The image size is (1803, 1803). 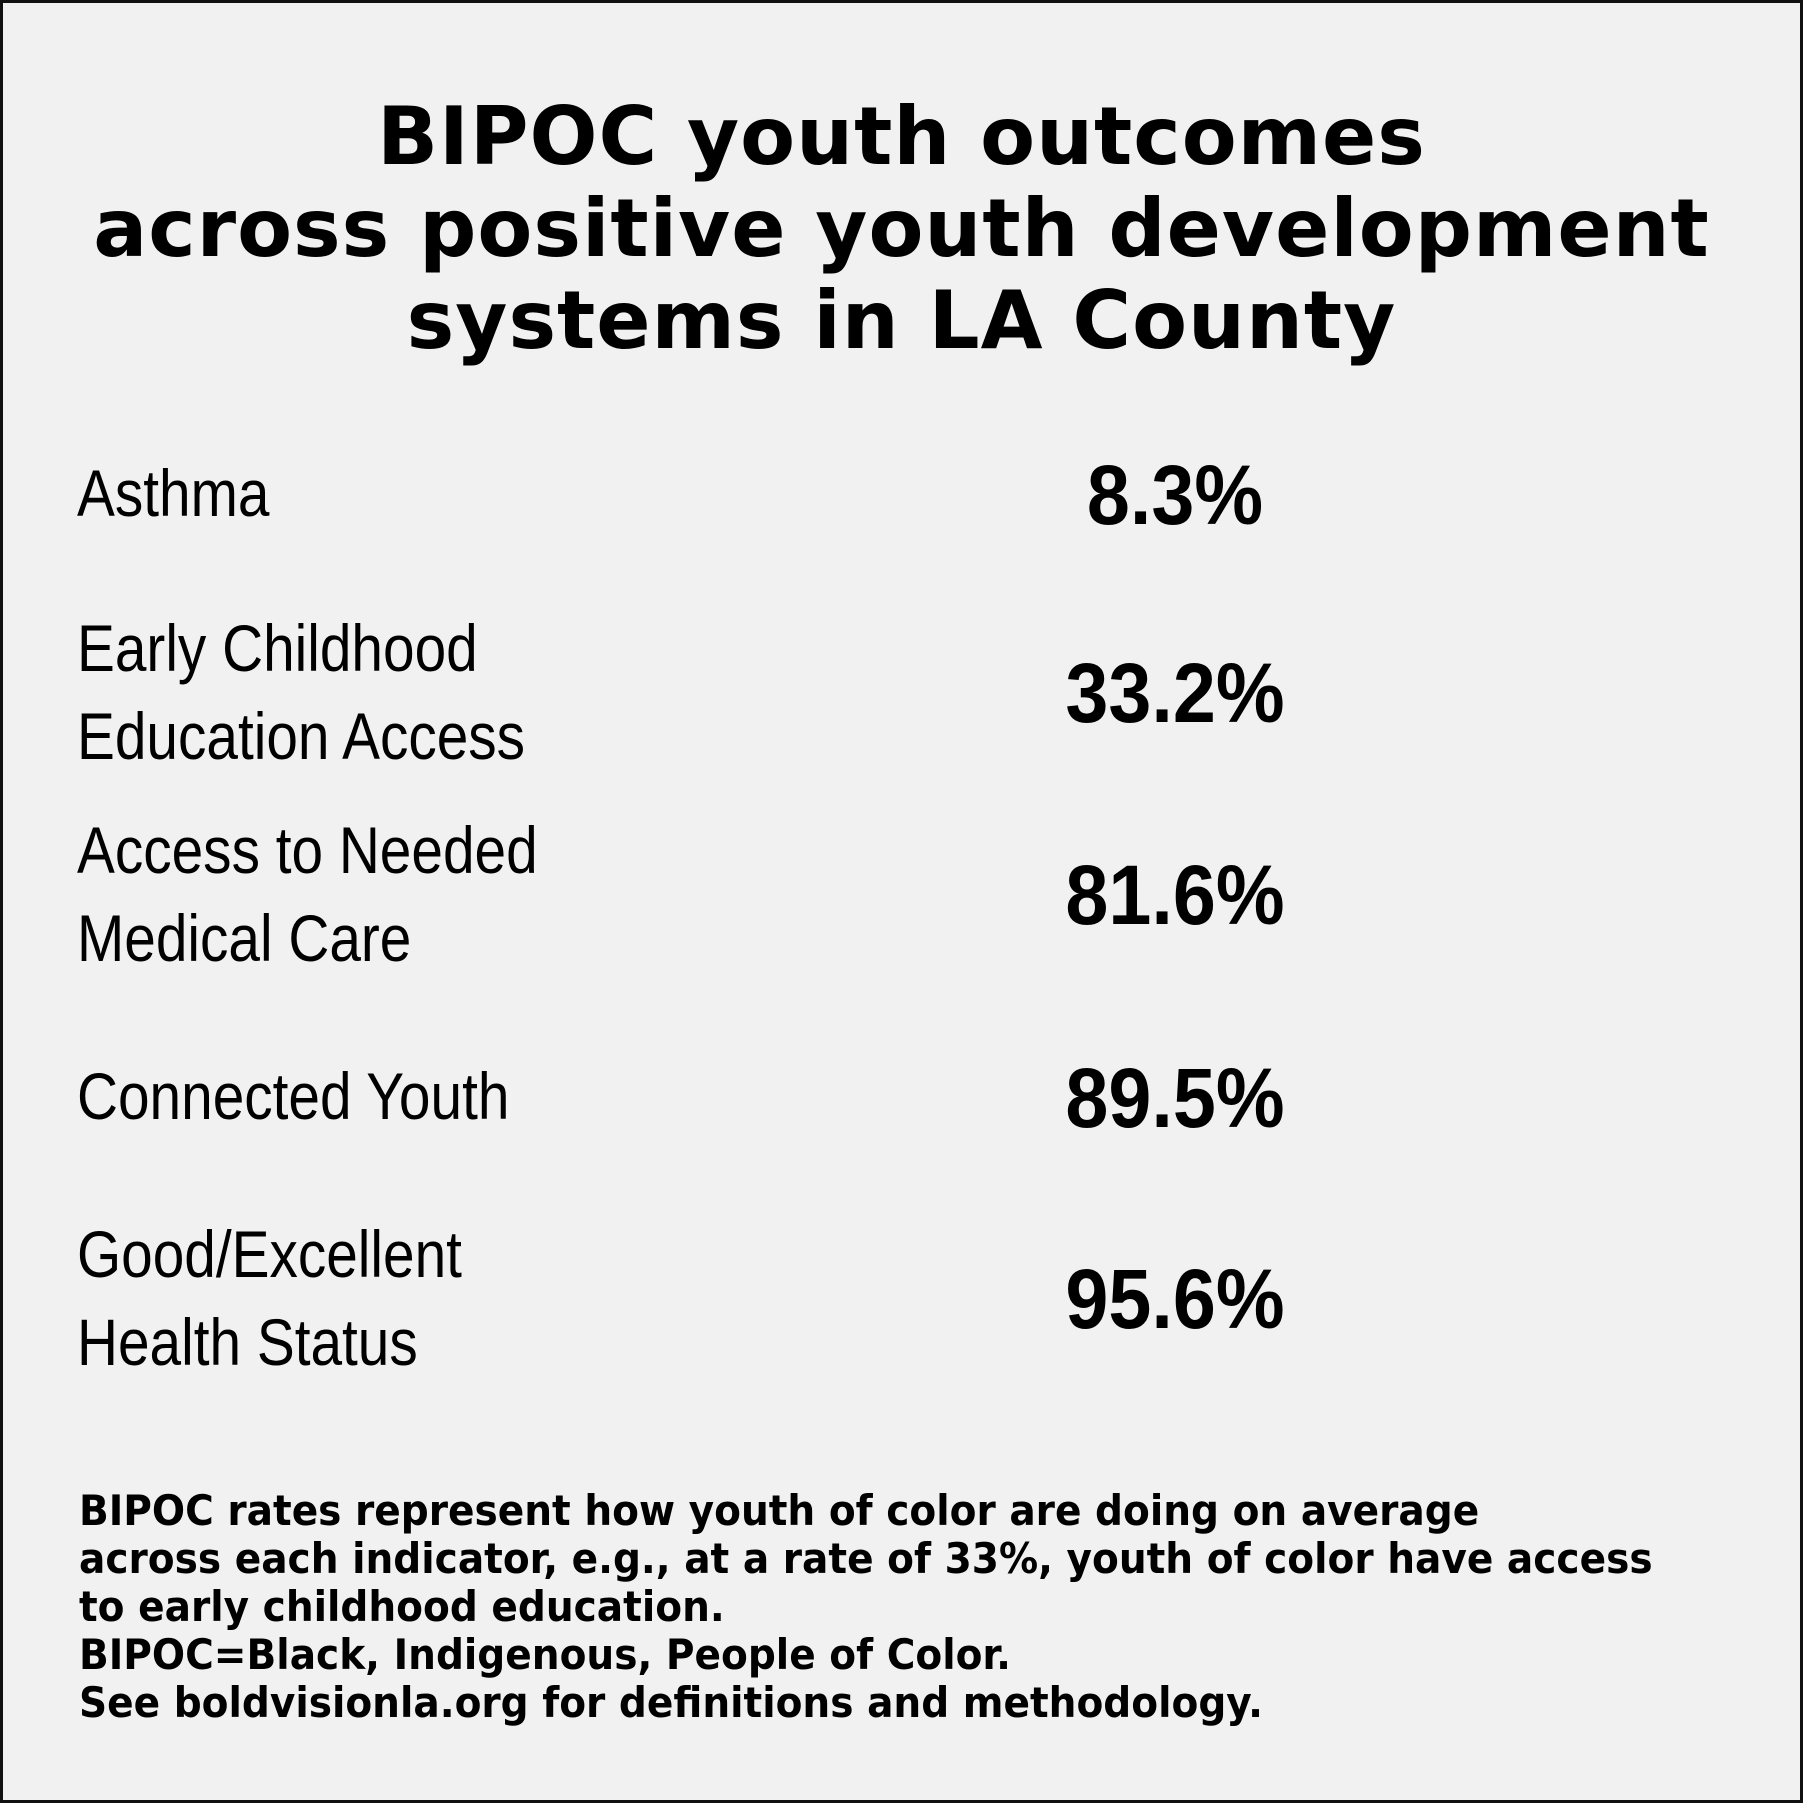 I want to click on indicator-label-early-childhood-line1: Early Childhood, so click(x=277, y=648).